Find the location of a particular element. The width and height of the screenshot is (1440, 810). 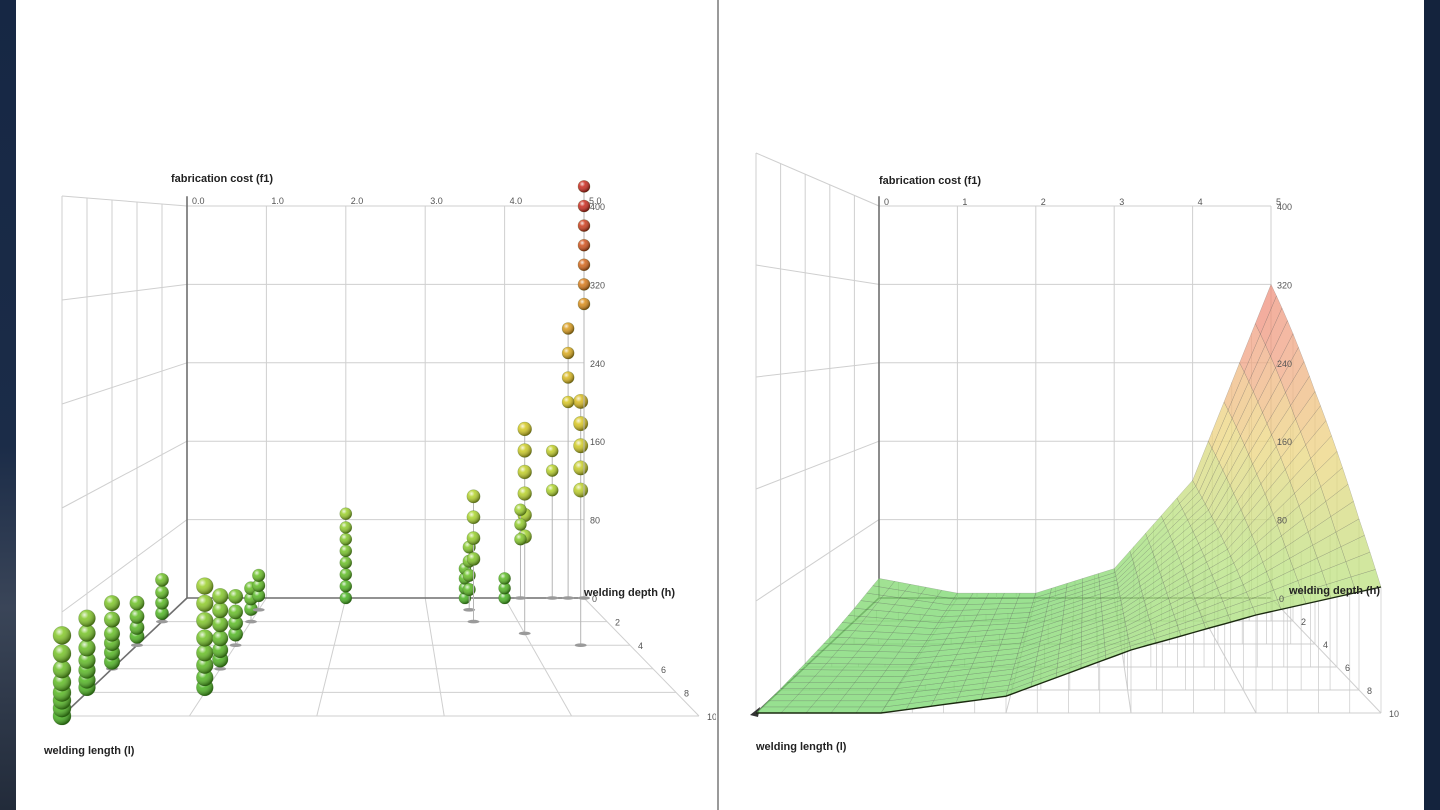

surface-x-tick-label: 2 is located at coordinates (1043, 202).